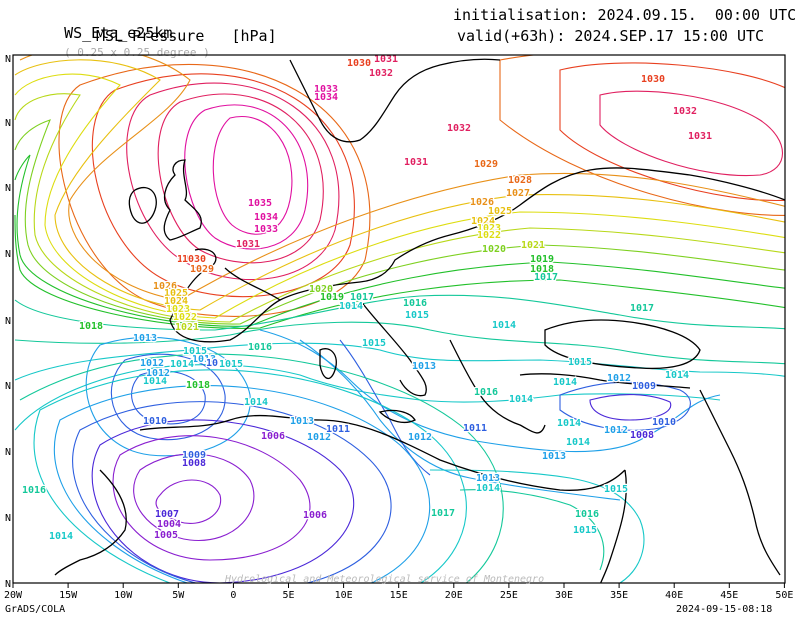 This screenshot has width=800, height=618. What do you see at coordinates (123, 595) in the screenshot?
I see `x-tick-label: 10W` at bounding box center [123, 595].